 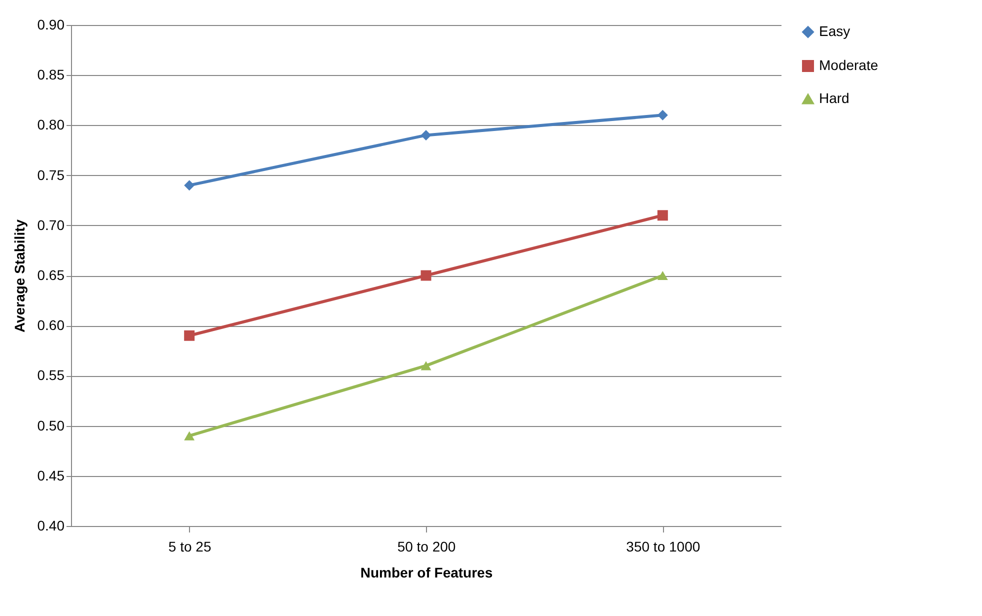 What do you see at coordinates (51, 325) in the screenshot?
I see `y-tick-label: 0.60` at bounding box center [51, 325].